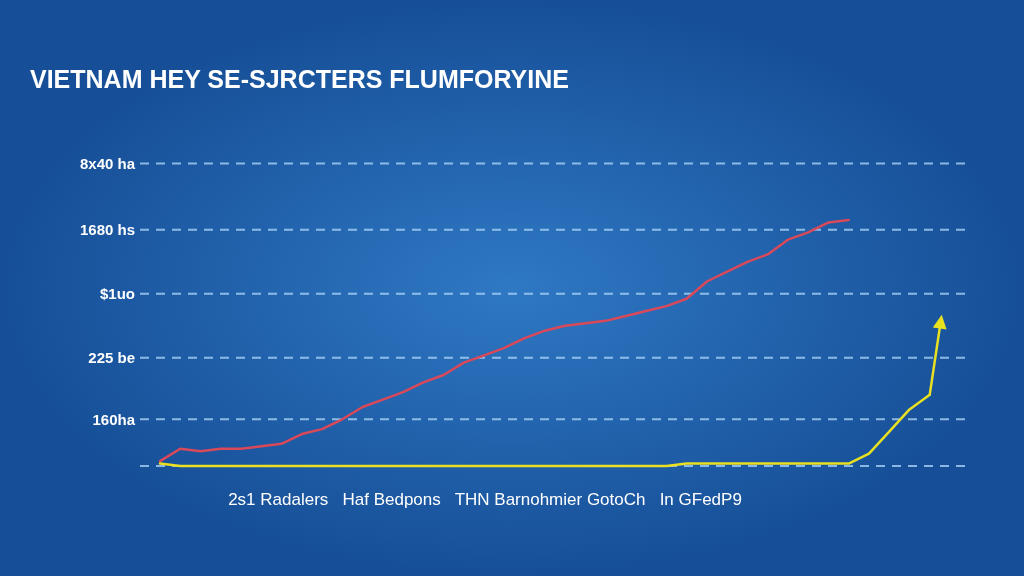  I want to click on ref-line-label: 1680 hs, so click(107, 230).